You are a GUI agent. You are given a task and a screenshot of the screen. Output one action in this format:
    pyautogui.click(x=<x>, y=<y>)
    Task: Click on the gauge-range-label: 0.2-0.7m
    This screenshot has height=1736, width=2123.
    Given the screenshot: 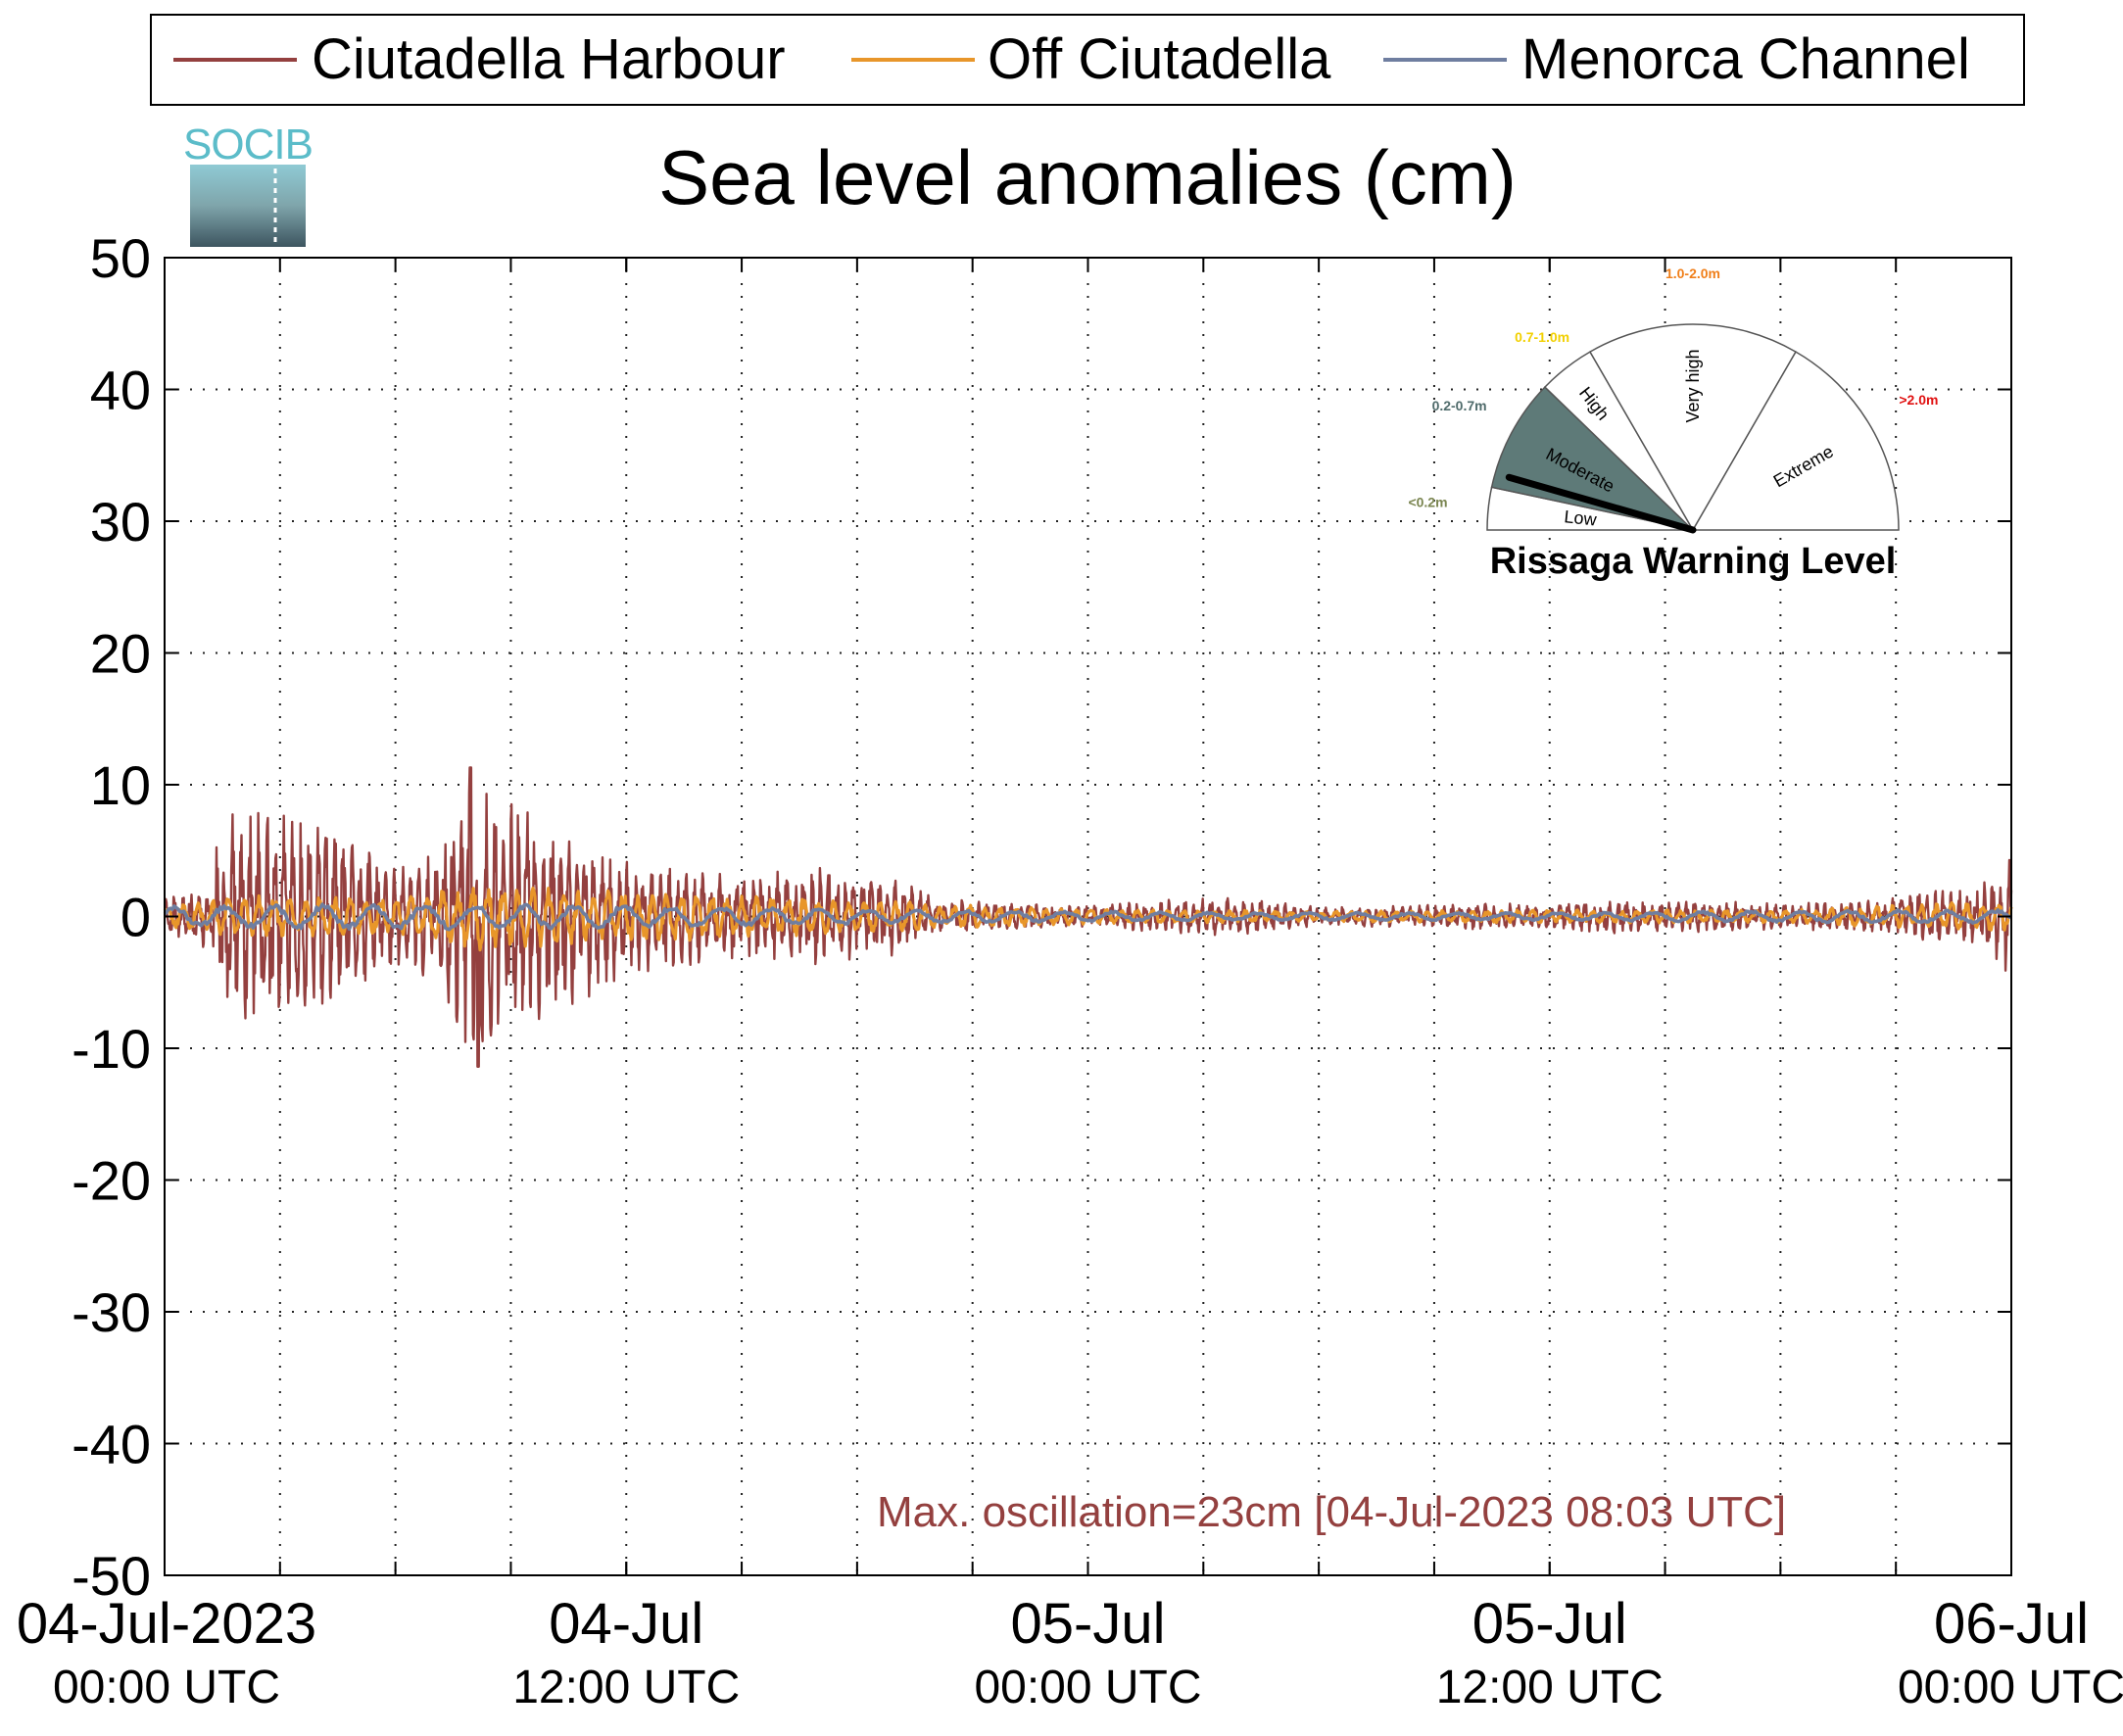 What is the action you would take?
    pyautogui.click(x=1460, y=405)
    